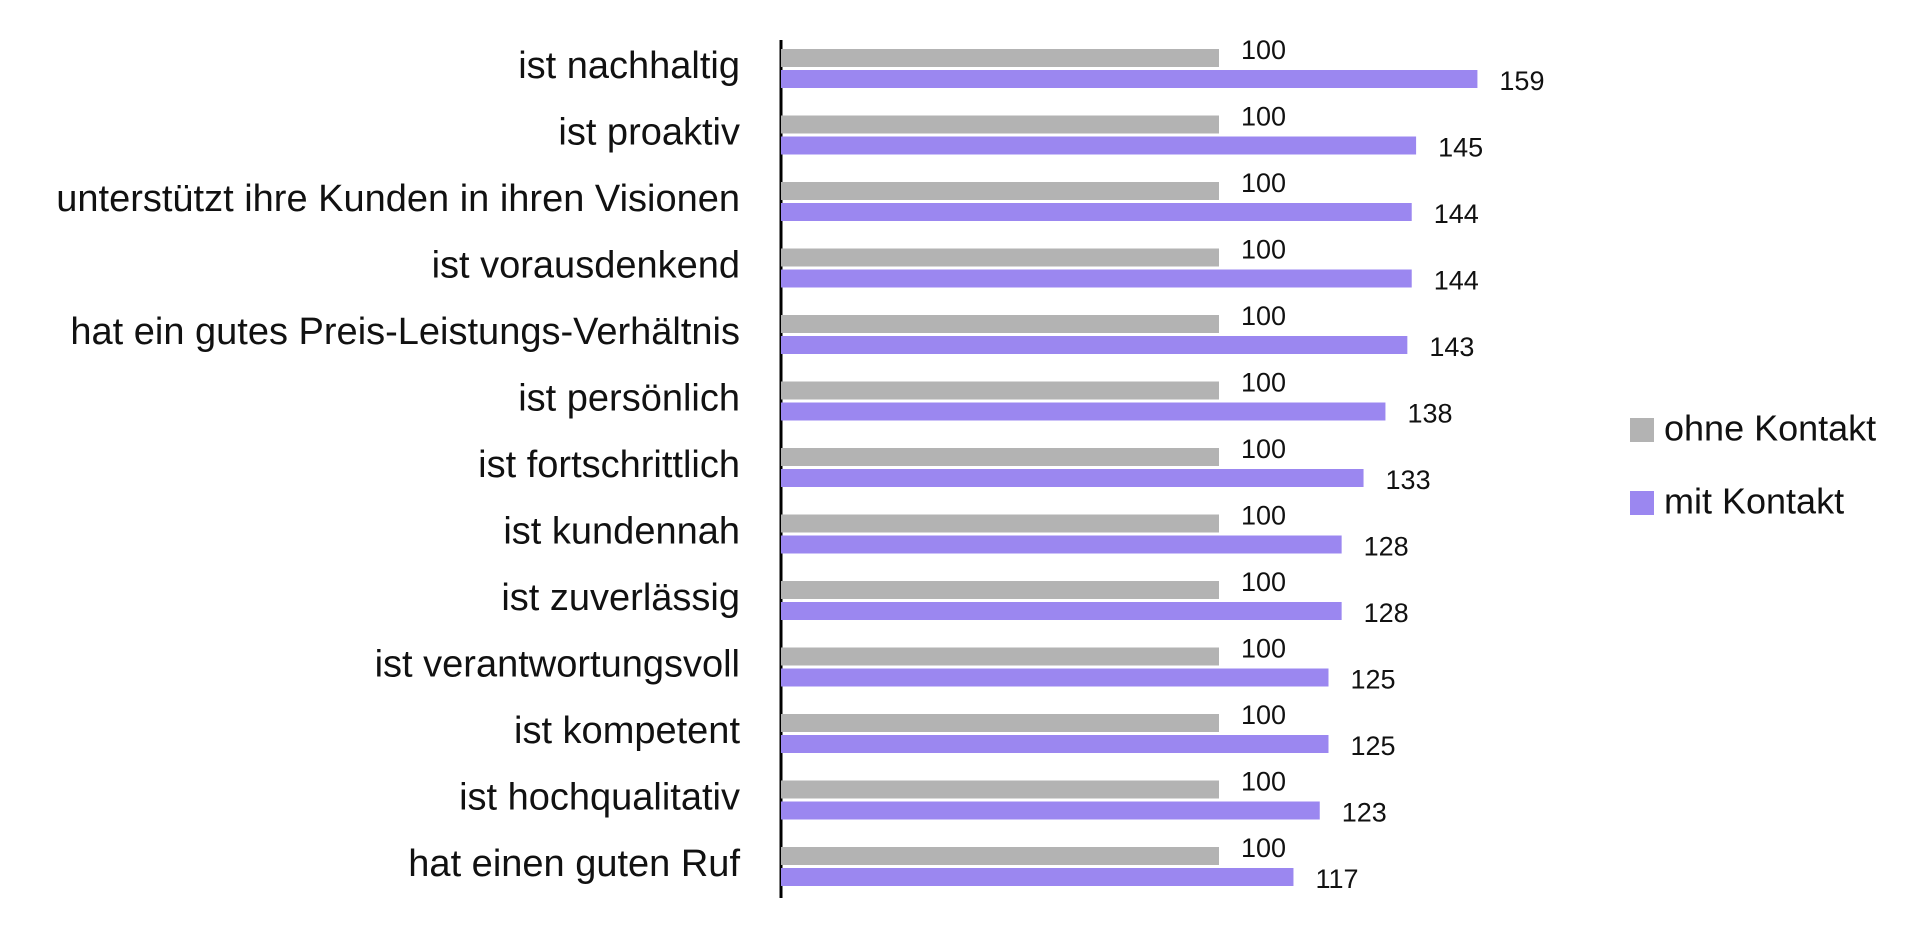  I want to click on legend-swatch-ohne-kontakt, so click(1642, 430).